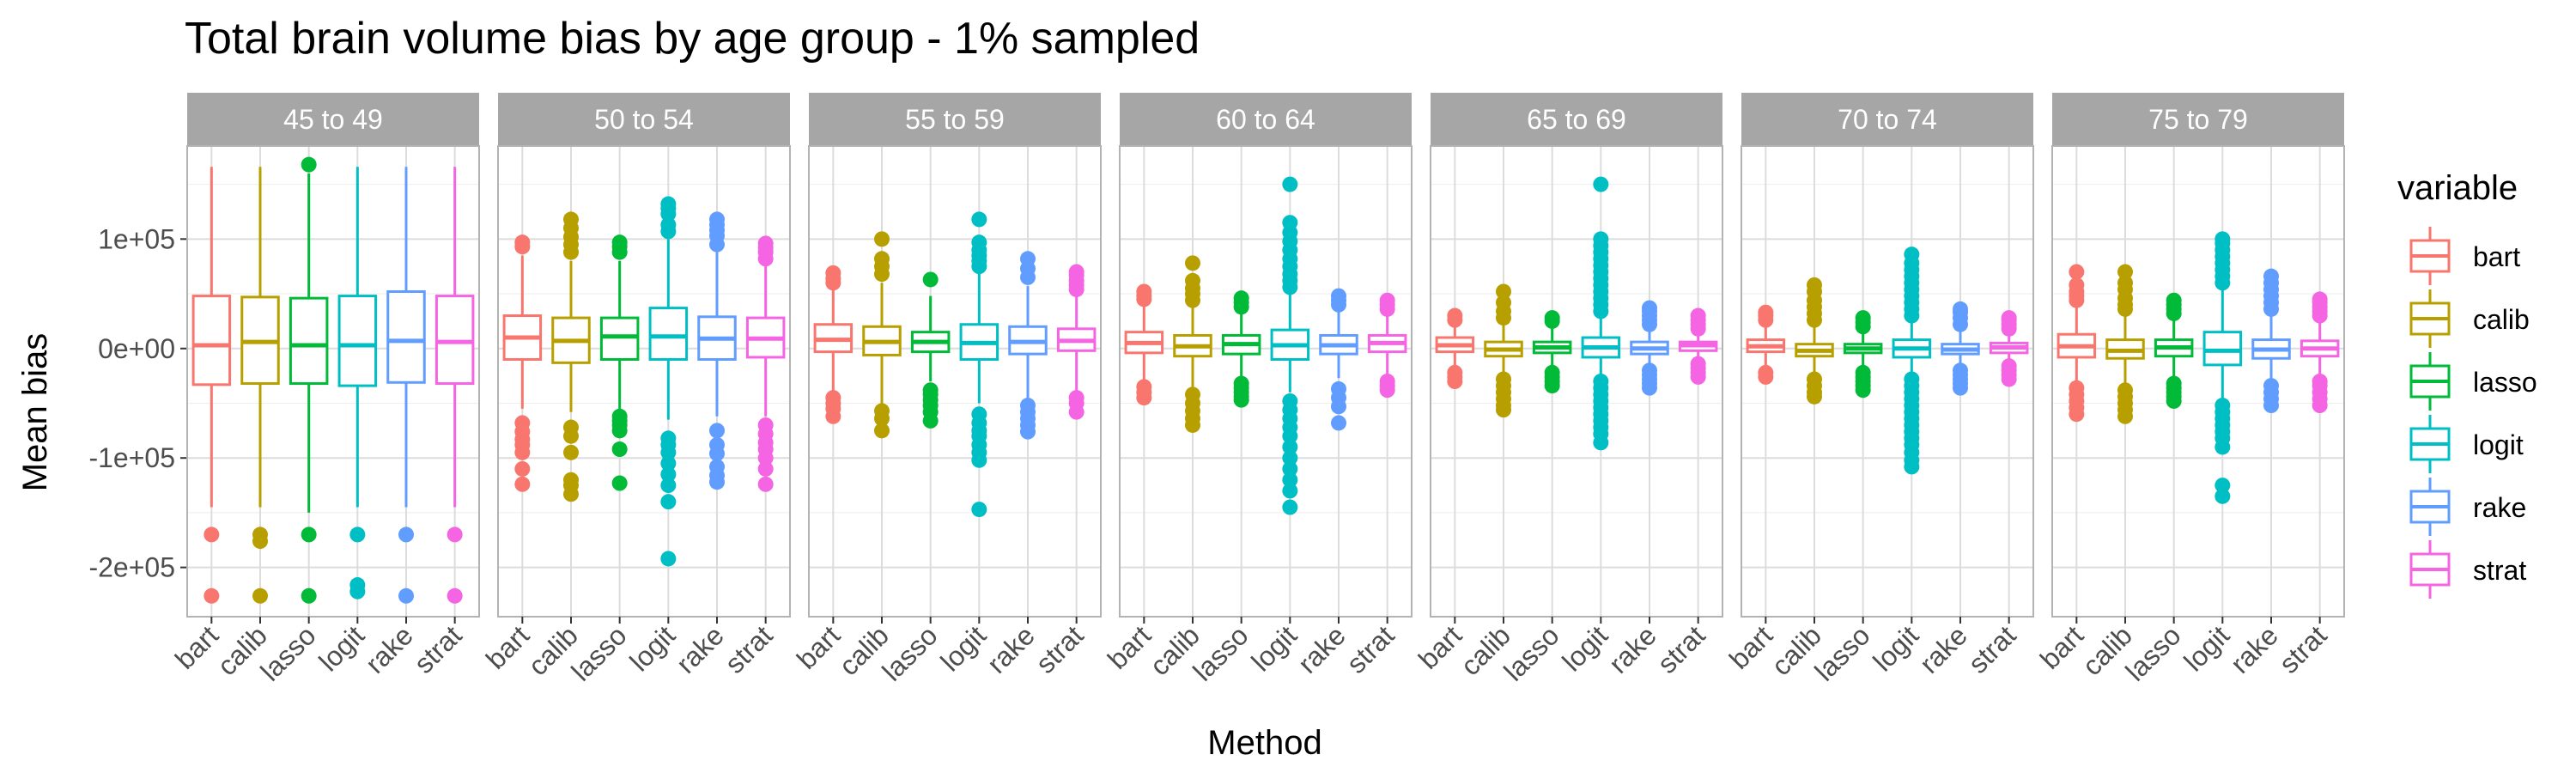 The height and width of the screenshot is (773, 2576). I want to click on facet-strip-label: 55 to 59, so click(955, 119).